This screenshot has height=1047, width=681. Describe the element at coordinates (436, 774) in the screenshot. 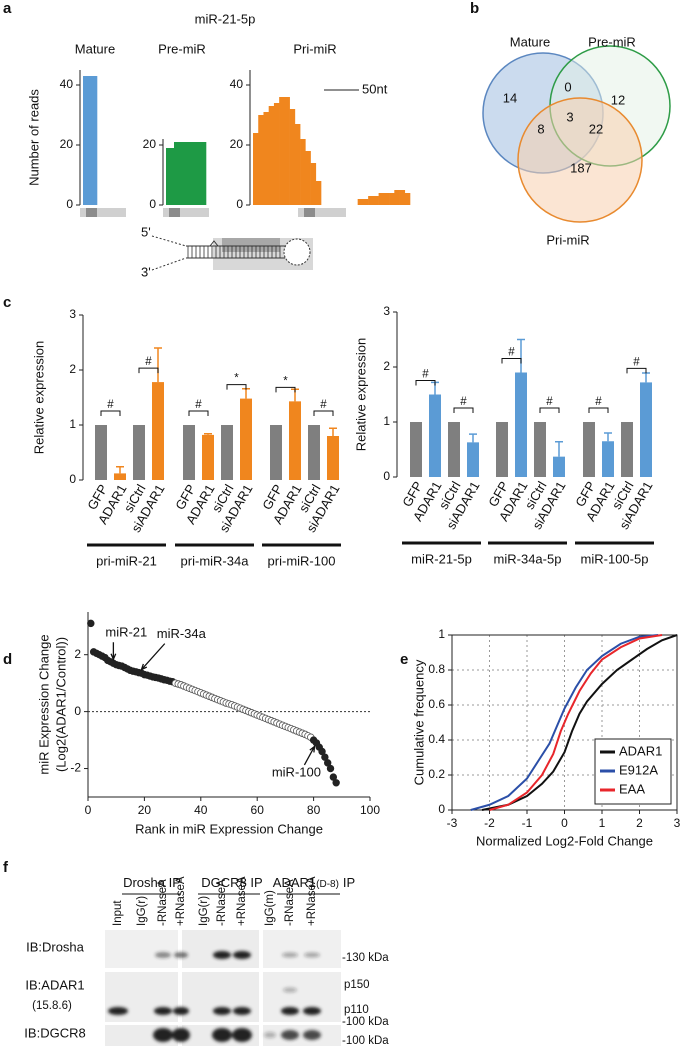

I see `y-tick-label: 0.2` at that location.